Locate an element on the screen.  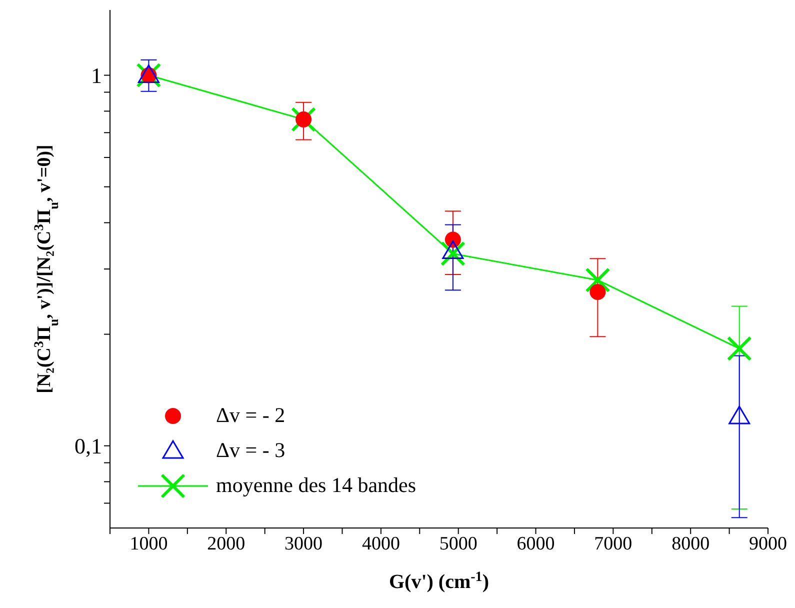
x-tick-label: 5000 is located at coordinates (458, 543).